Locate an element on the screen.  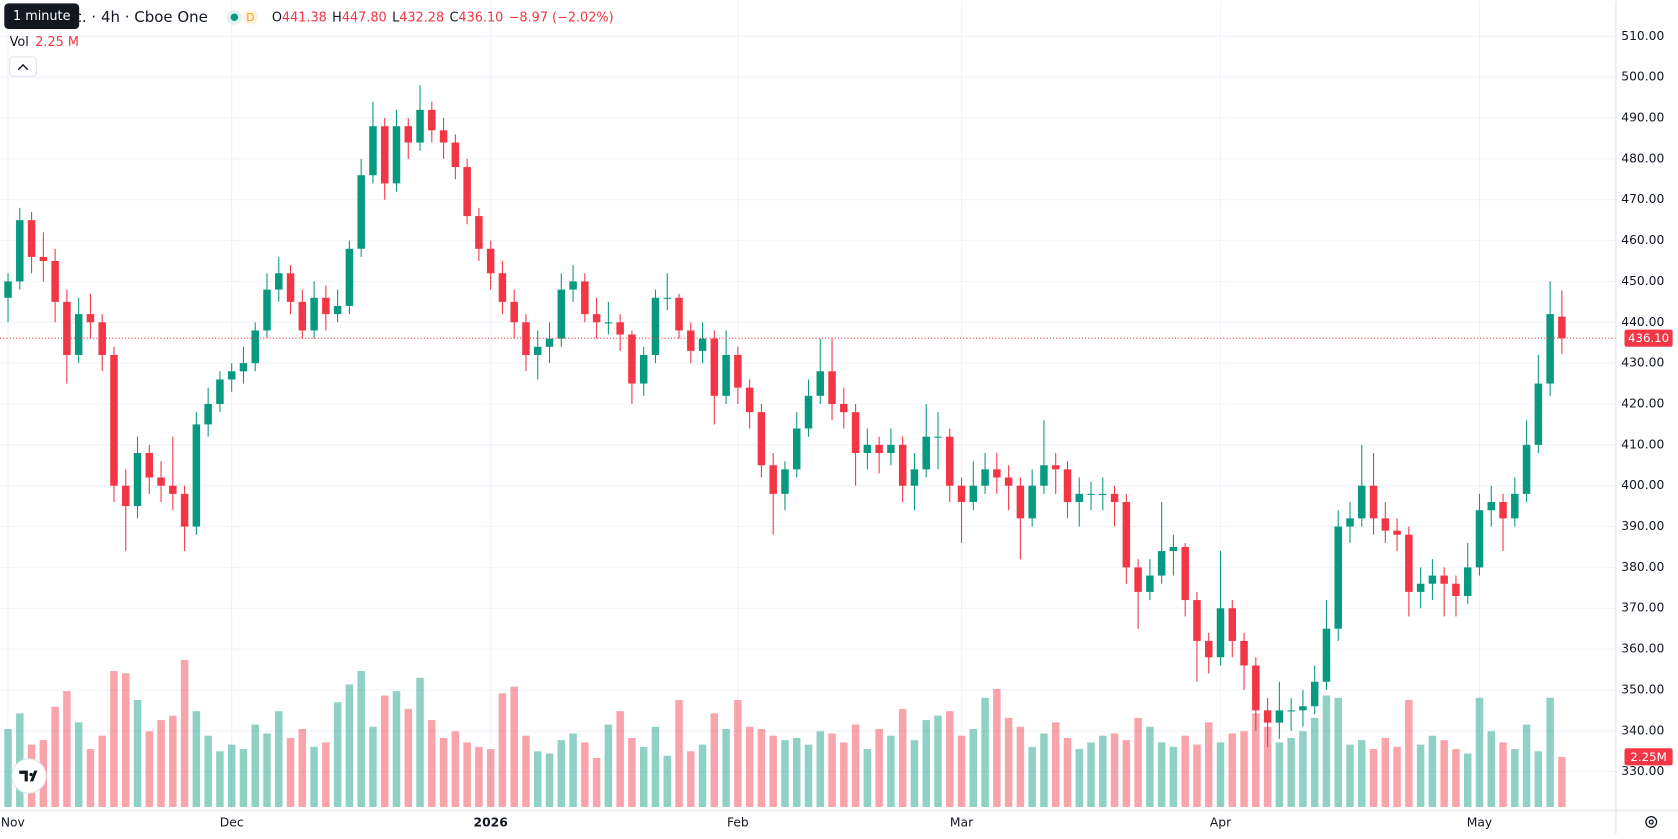
y-tick-label: 330.00 is located at coordinates (1642, 771).